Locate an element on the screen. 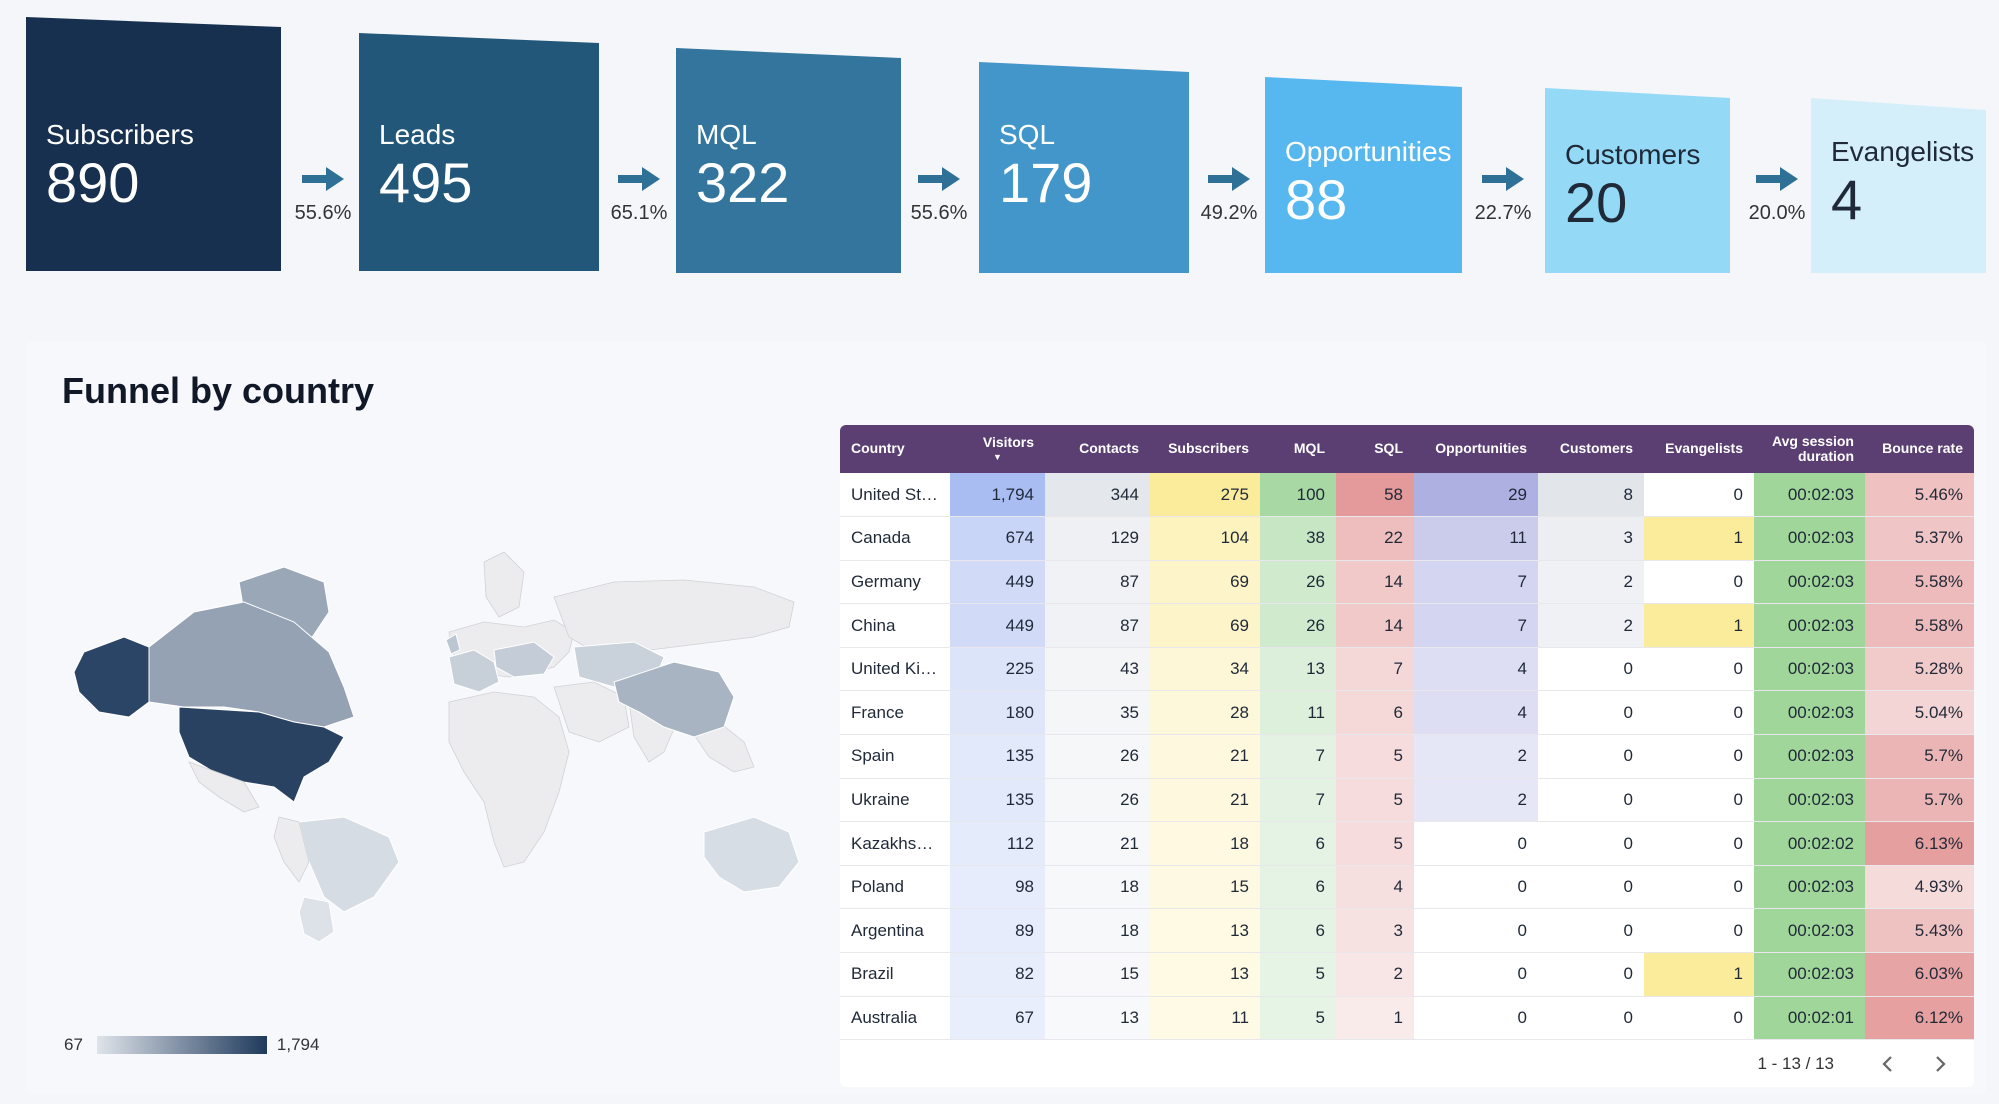 Image resolution: width=1999 pixels, height=1104 pixels. table-row: Argentina 89 18 13 6 3 0 0 0 00:02:03 5.43% is located at coordinates (1407, 930).